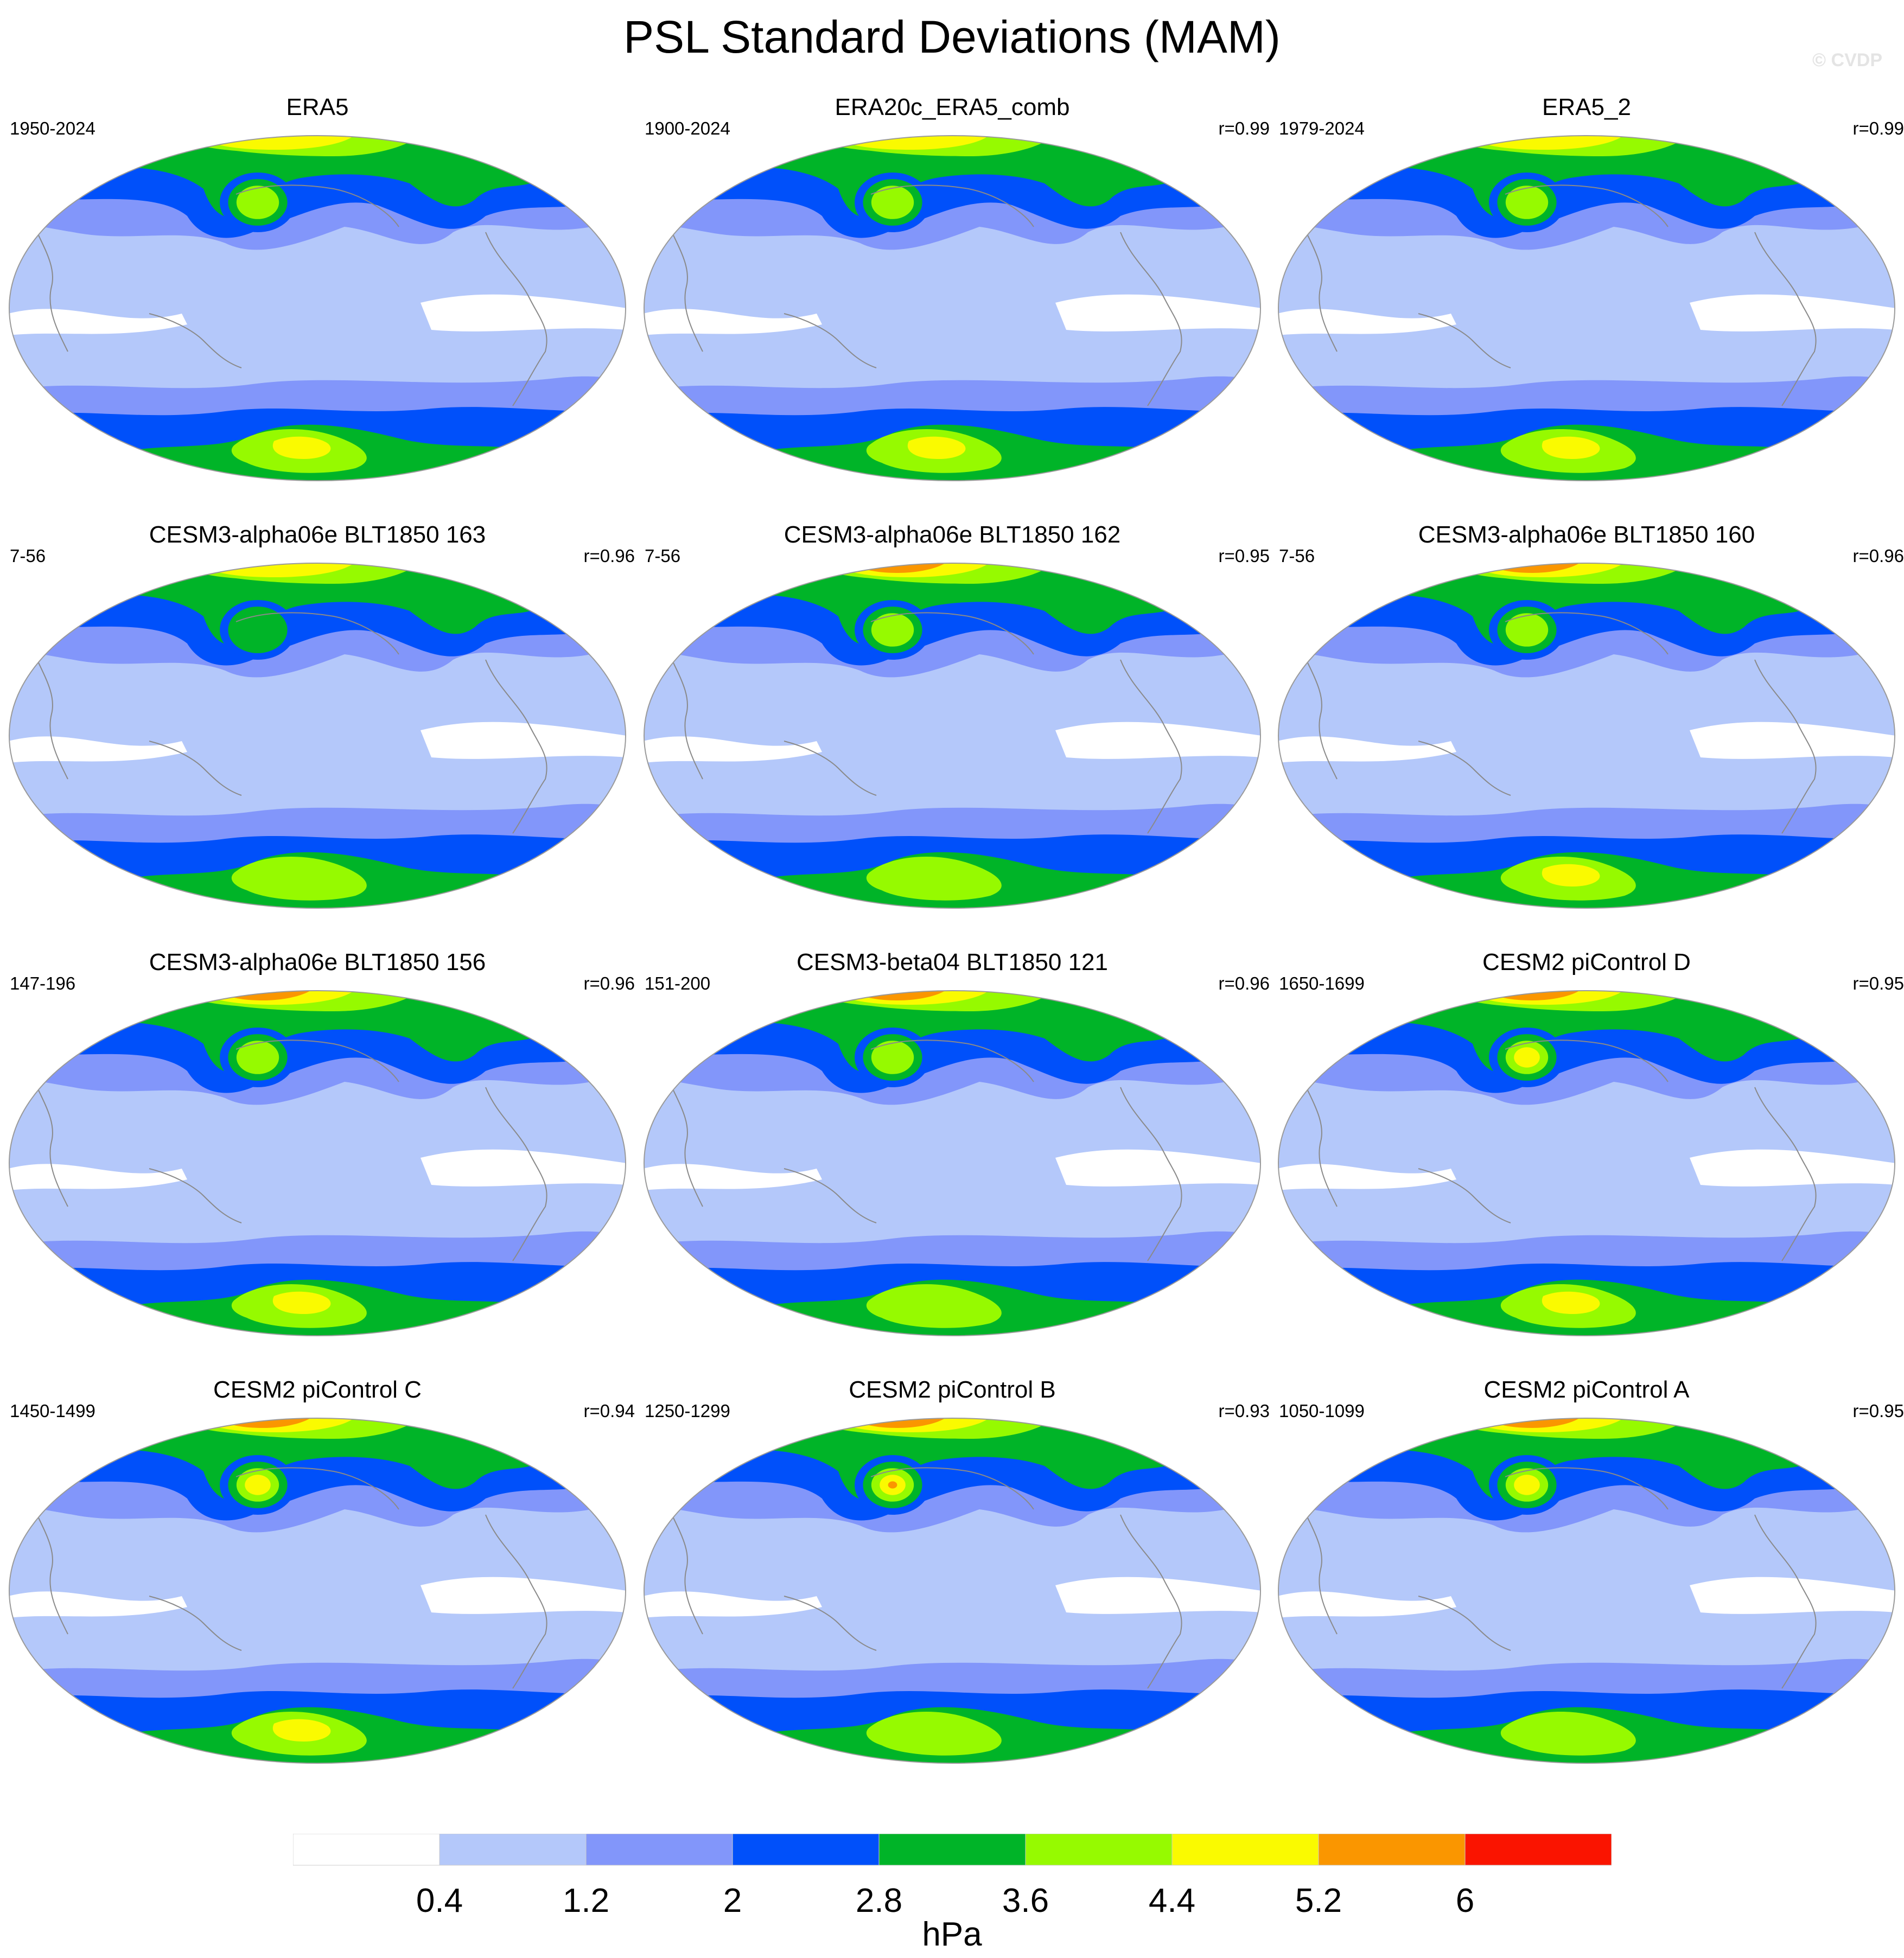  What do you see at coordinates (1847, 61) in the screenshot?
I see `cvdp-watermark: © CVDP` at bounding box center [1847, 61].